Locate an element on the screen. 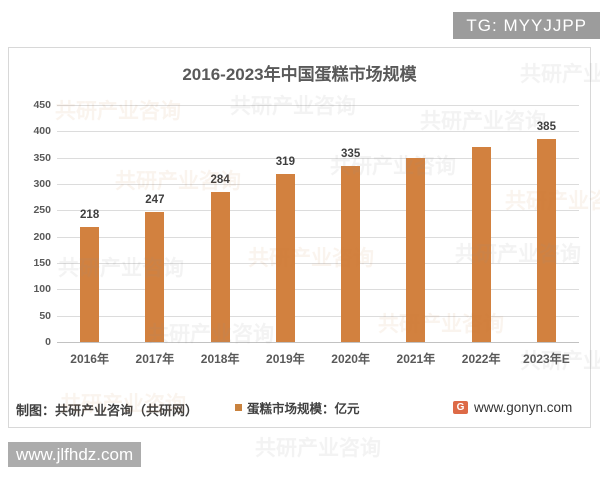  x-axis-tick-2020年: 2020年 is located at coordinates (350, 359).